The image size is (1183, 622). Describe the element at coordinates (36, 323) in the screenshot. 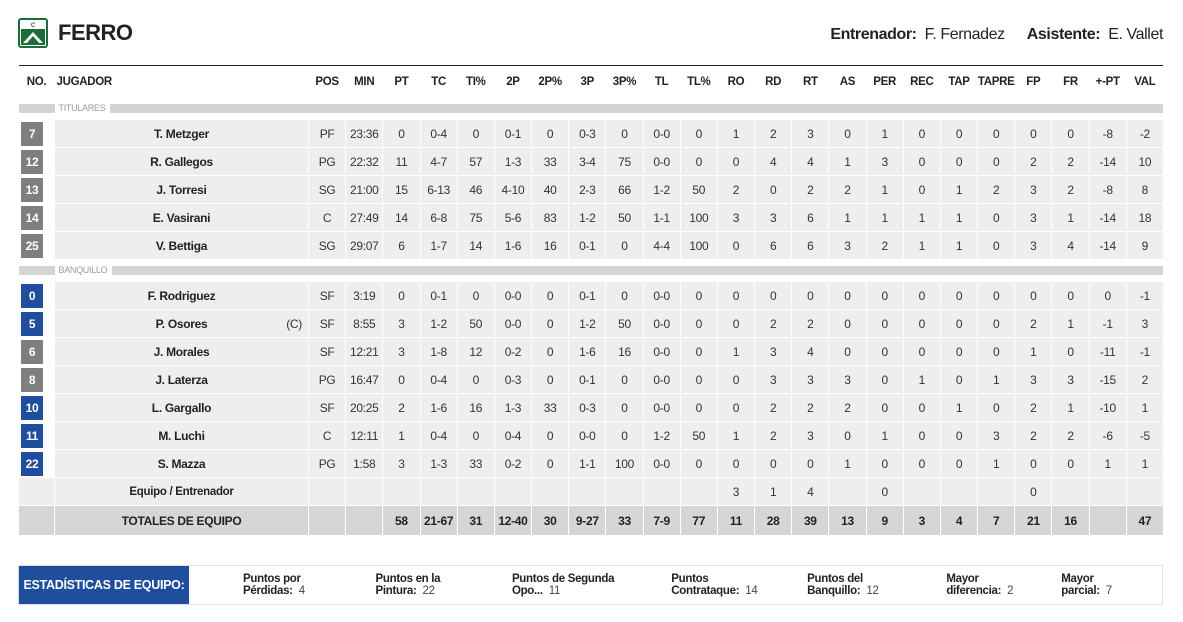

I see `number-cell: 5` at that location.